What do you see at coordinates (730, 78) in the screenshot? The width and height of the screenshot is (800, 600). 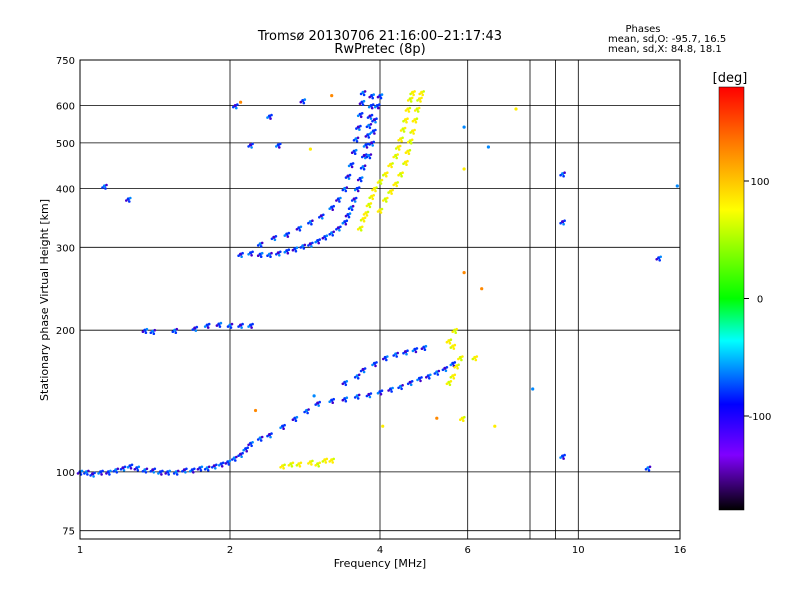 I see `colorbar-label: [deg]` at bounding box center [730, 78].